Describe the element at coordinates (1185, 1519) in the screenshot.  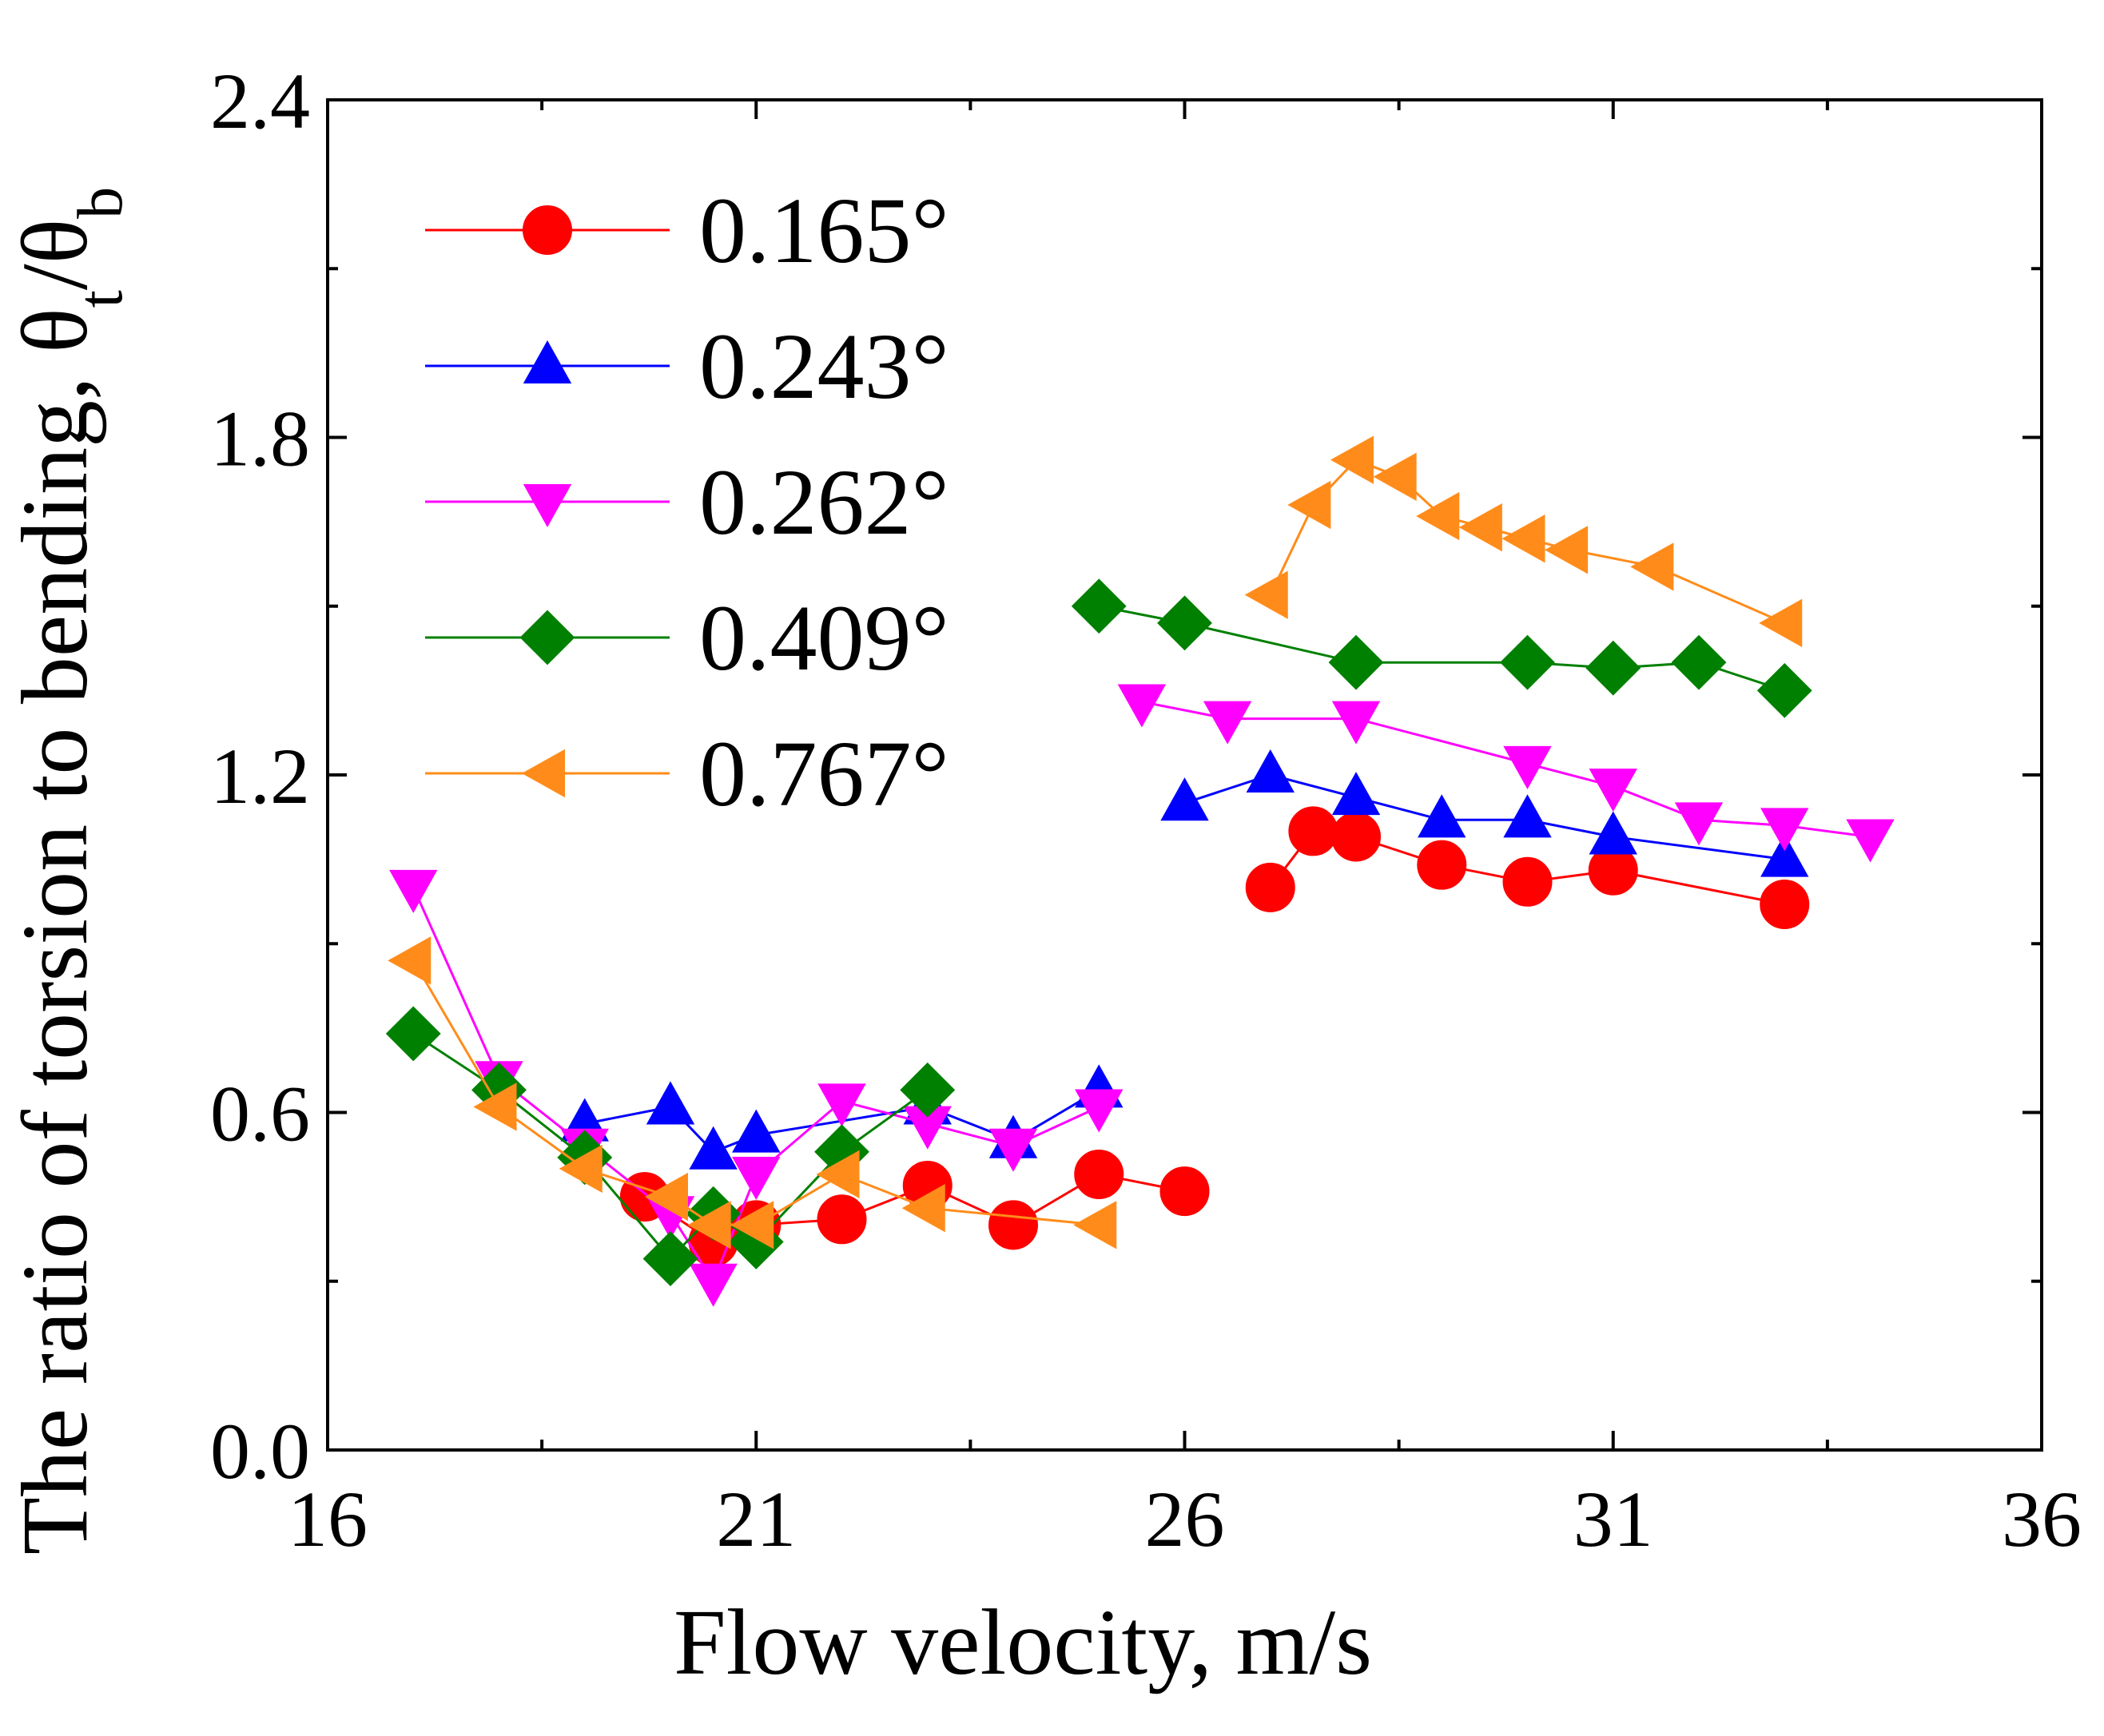
I see `x-tick-label: 26` at that location.